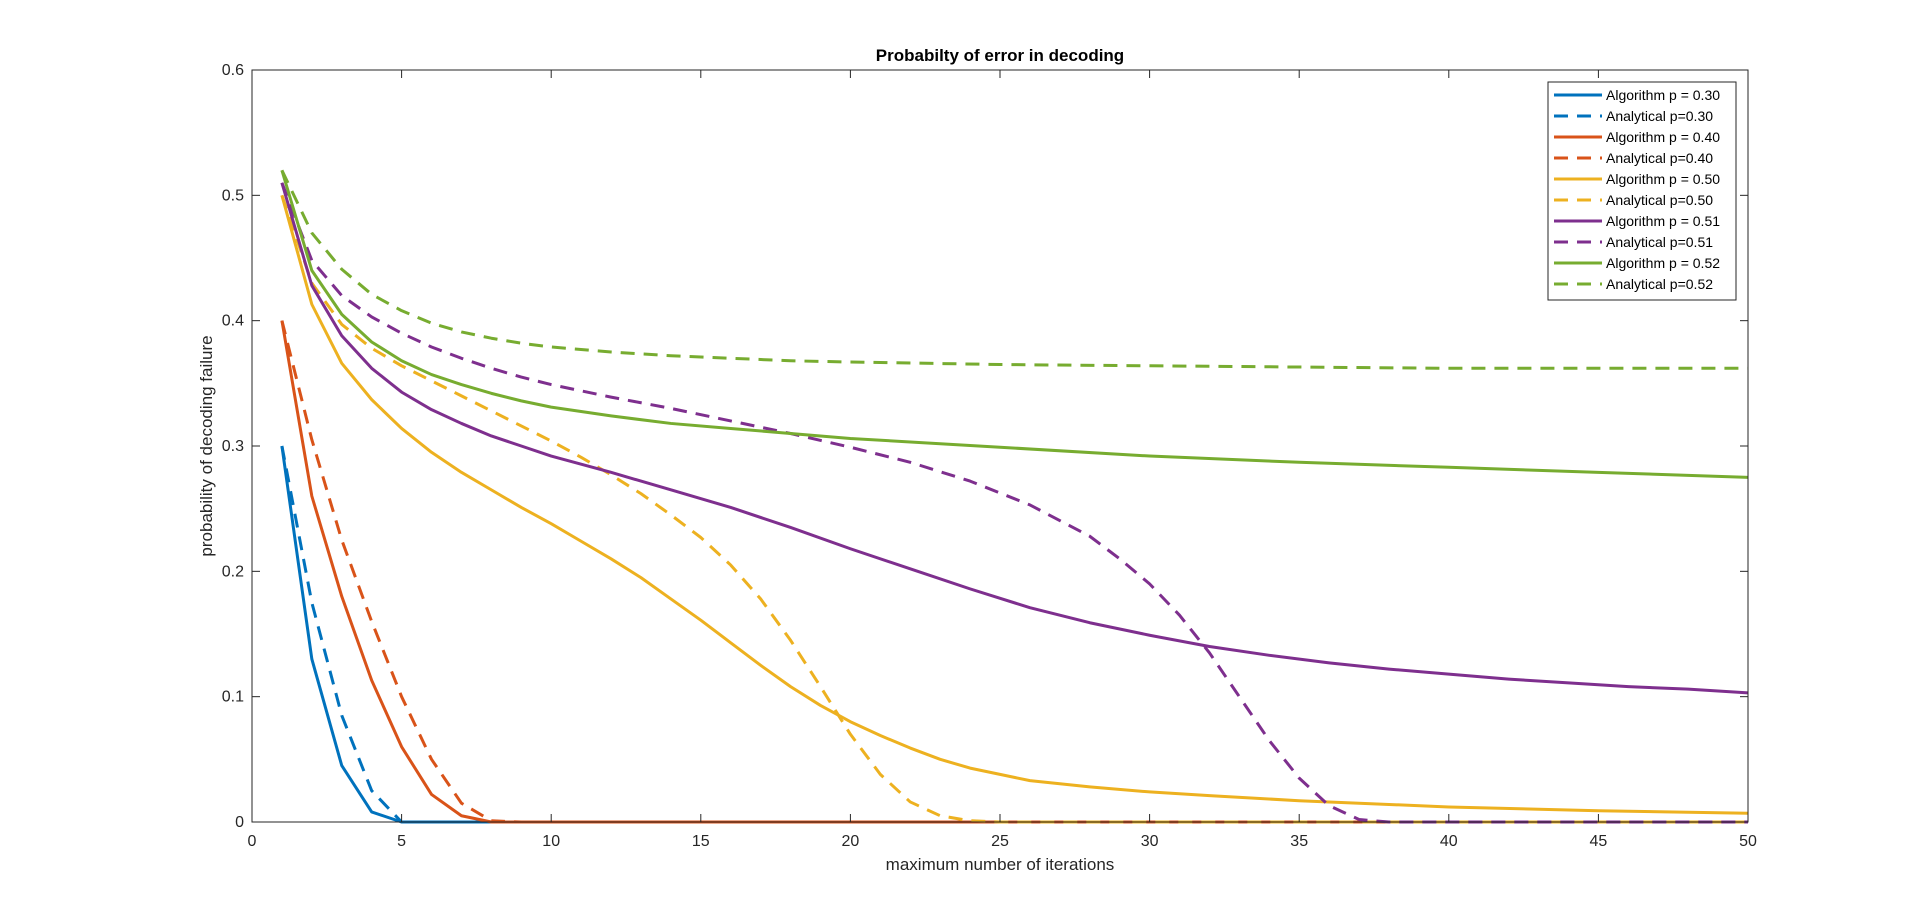  What do you see at coordinates (551, 841) in the screenshot?
I see `x-tick-label: 10` at bounding box center [551, 841].